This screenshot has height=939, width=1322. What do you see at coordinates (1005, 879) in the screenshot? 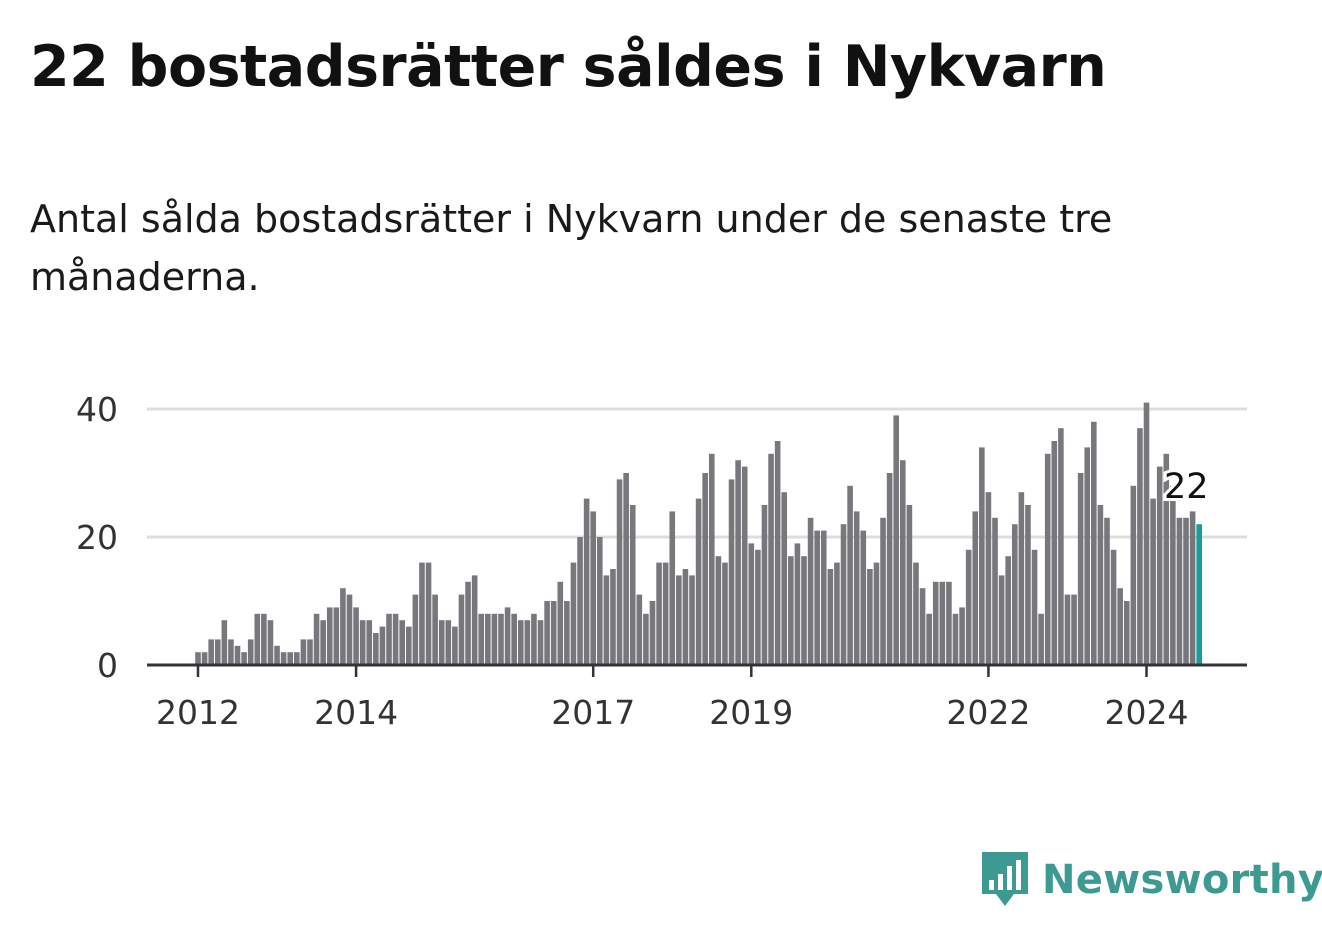
I see `newsworthy-logo-icon` at bounding box center [1005, 879].